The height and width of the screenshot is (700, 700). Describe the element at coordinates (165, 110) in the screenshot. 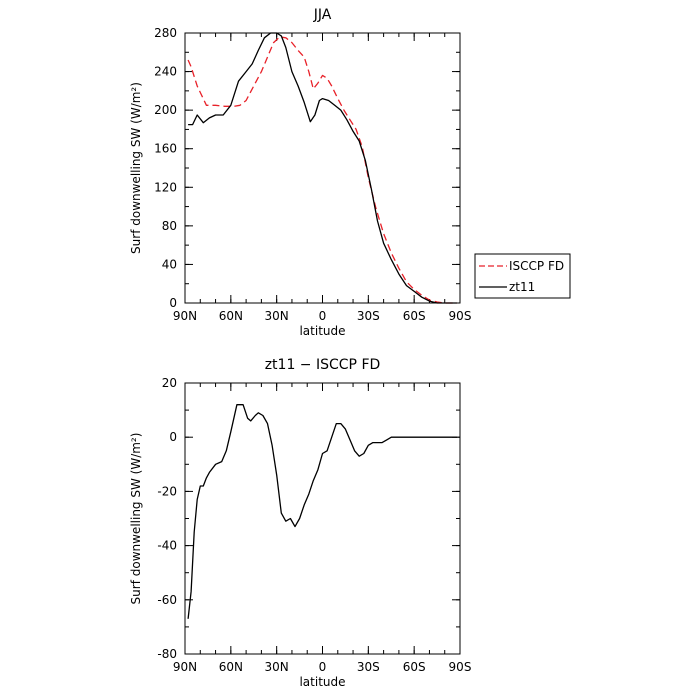

I see `y-tick-label: 200` at that location.